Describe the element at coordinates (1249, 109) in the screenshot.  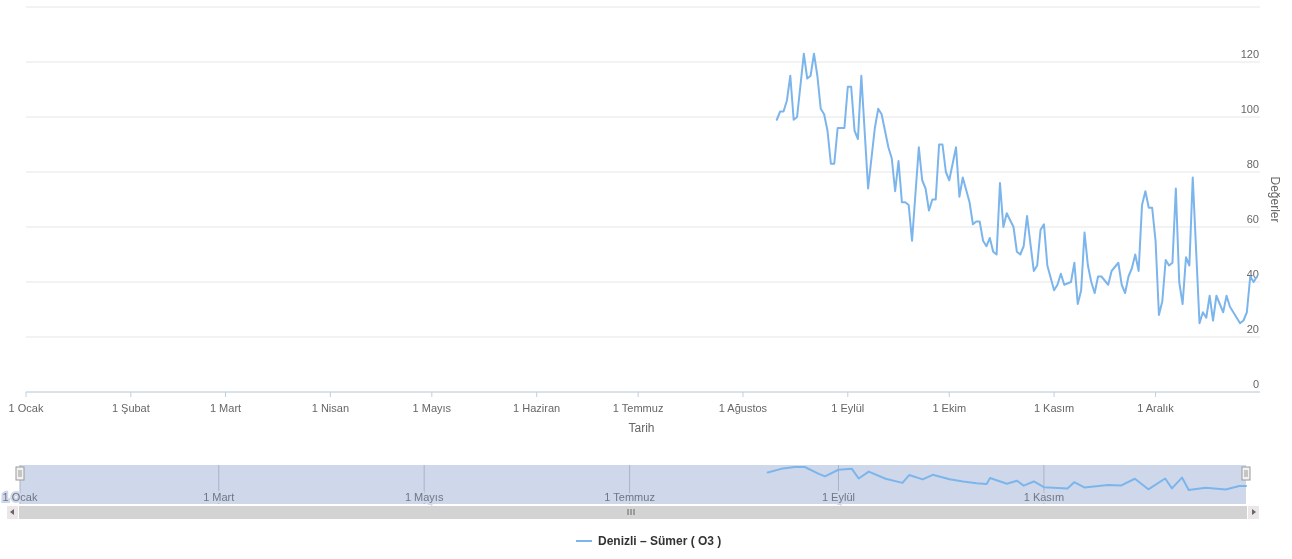
I see `y-tick-label: 100` at that location.